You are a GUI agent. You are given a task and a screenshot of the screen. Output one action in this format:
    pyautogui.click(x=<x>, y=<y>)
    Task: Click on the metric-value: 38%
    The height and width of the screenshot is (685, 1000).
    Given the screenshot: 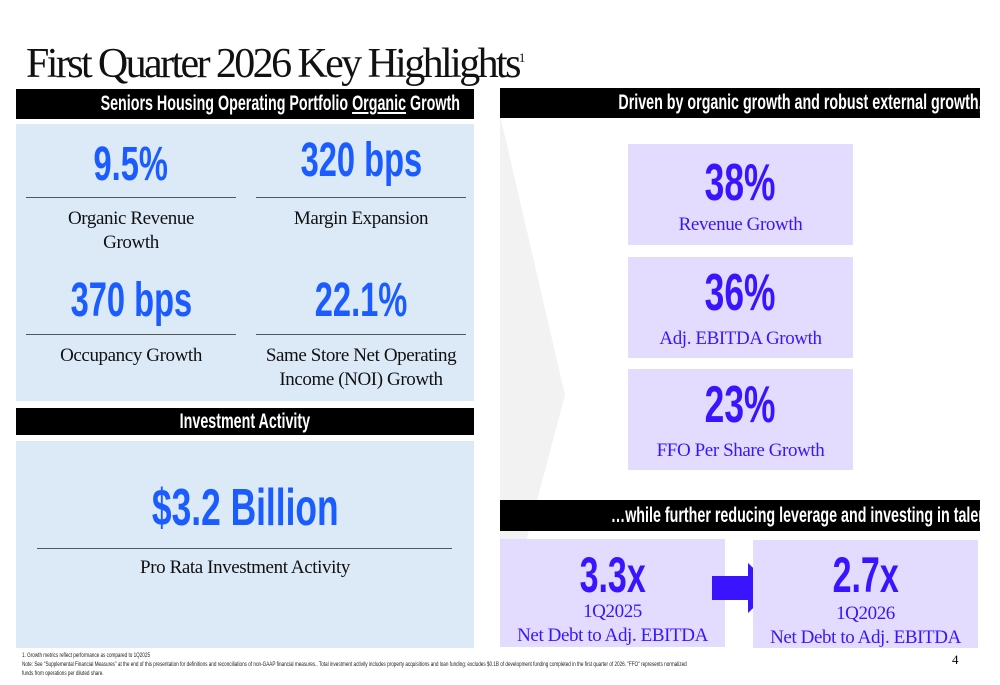 What is the action you would take?
    pyautogui.click(x=740, y=183)
    